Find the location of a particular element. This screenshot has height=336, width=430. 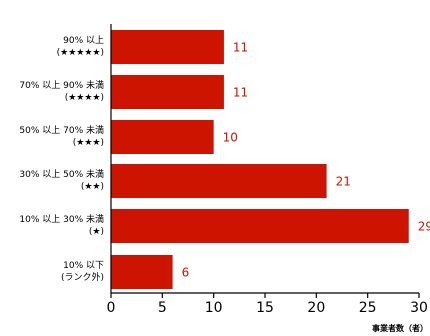

value-label: 6 is located at coordinates (186, 273).